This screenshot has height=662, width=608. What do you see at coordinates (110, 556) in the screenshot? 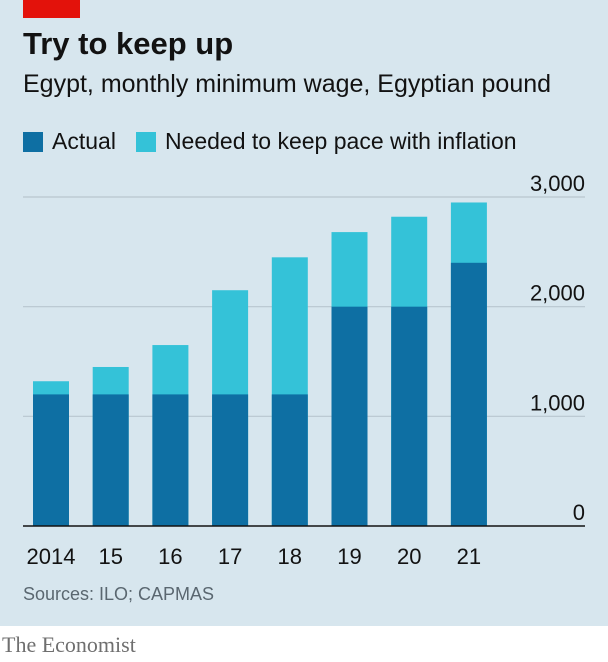
I see `x-tick-label: 15` at bounding box center [110, 556].